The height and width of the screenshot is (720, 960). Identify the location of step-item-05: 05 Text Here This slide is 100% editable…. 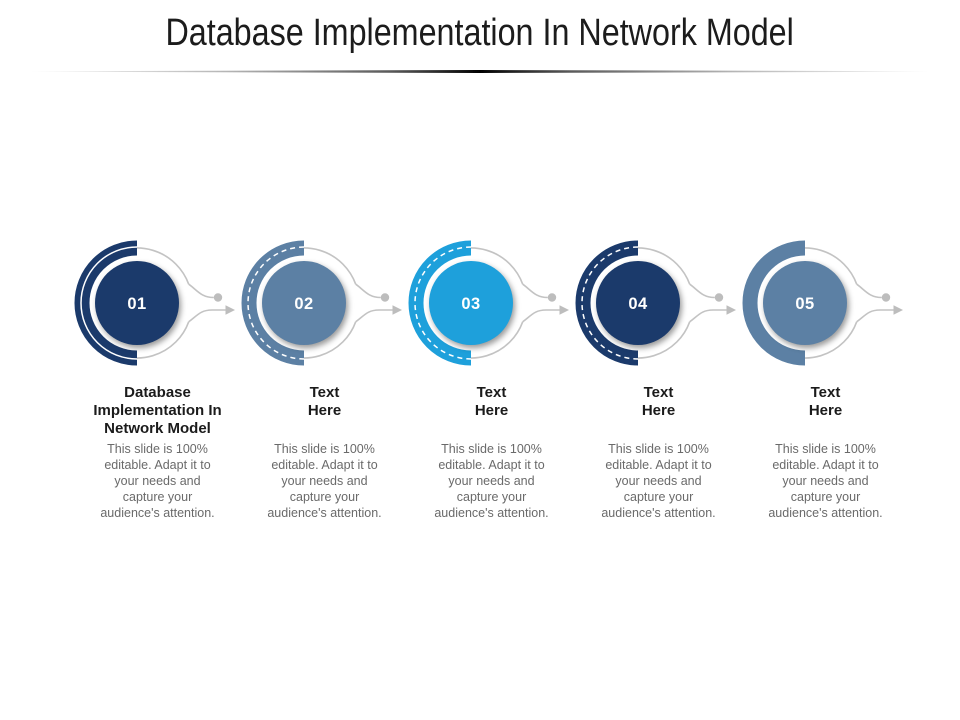
(825, 375).